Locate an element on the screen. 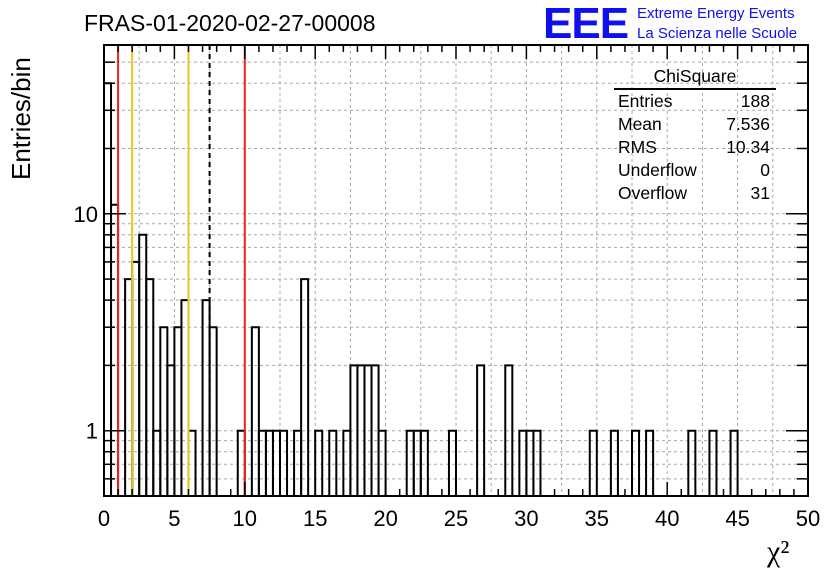 The height and width of the screenshot is (572, 836). x-tick-label: 35 is located at coordinates (597, 518).